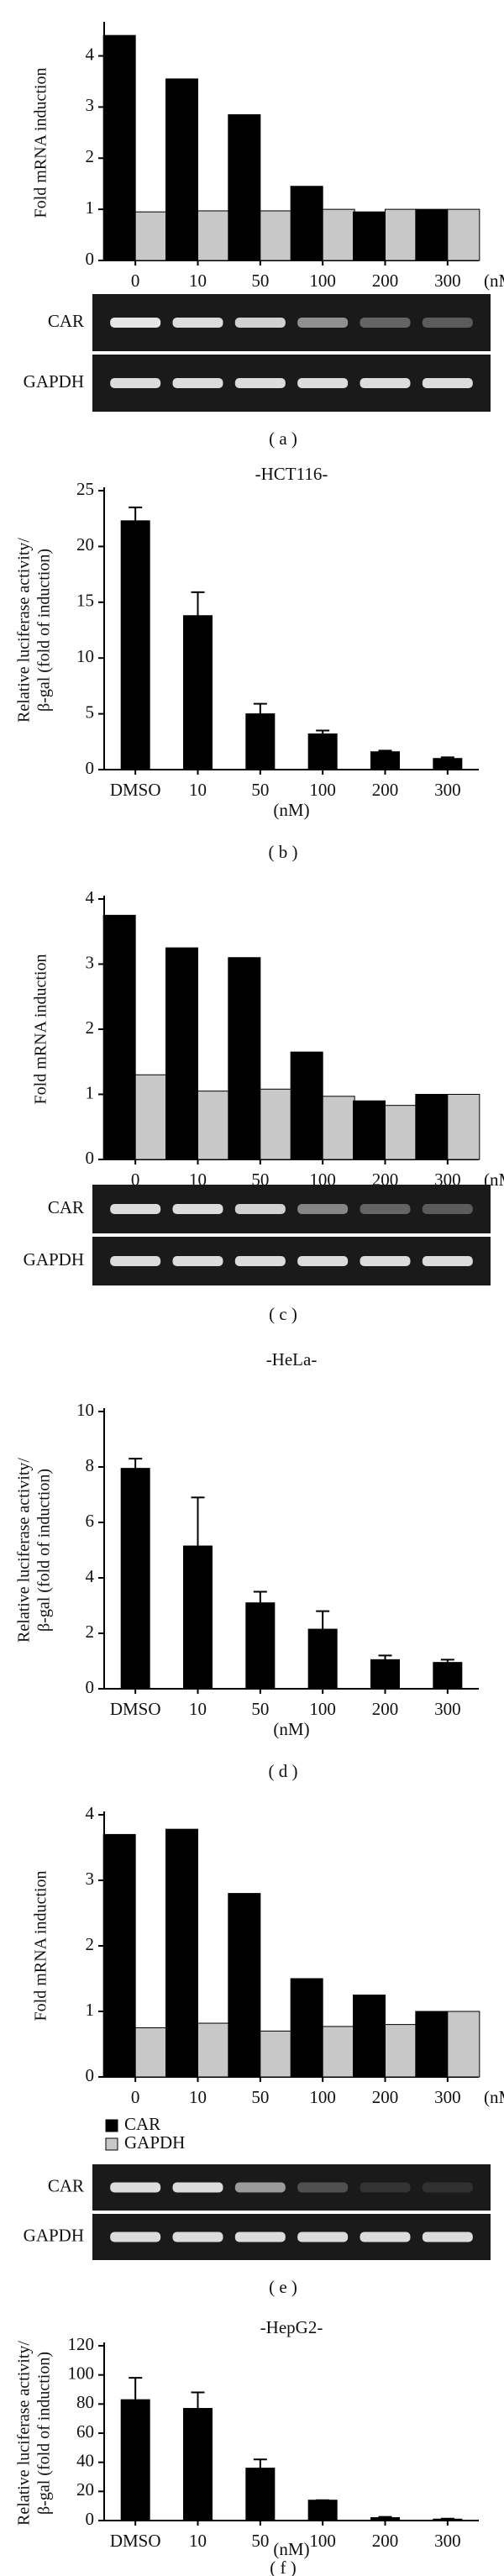 The image size is (504, 2576). Describe the element at coordinates (81, 2373) in the screenshot. I see `y-tick-label: 100` at that location.